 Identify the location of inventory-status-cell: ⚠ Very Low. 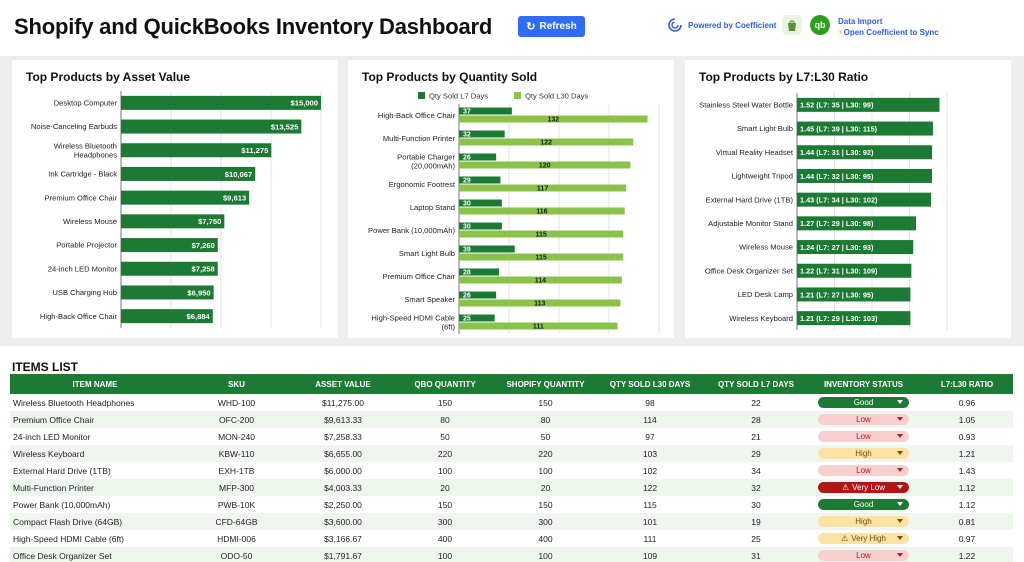
(863, 487).